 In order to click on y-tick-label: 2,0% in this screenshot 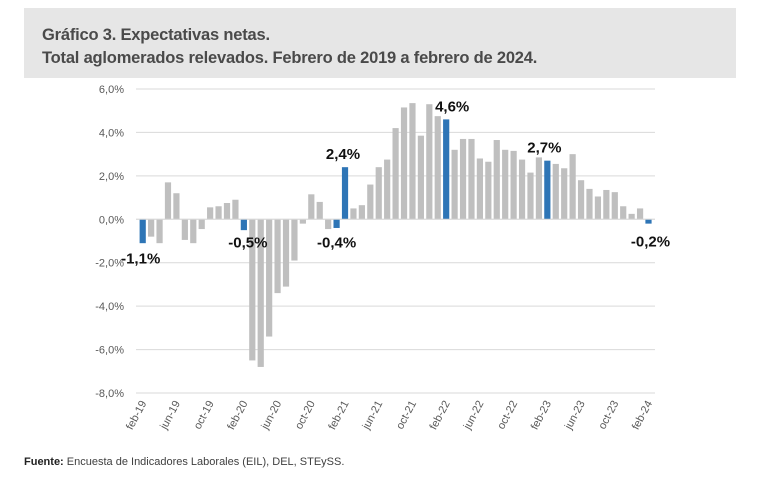, I will do `click(111, 177)`.